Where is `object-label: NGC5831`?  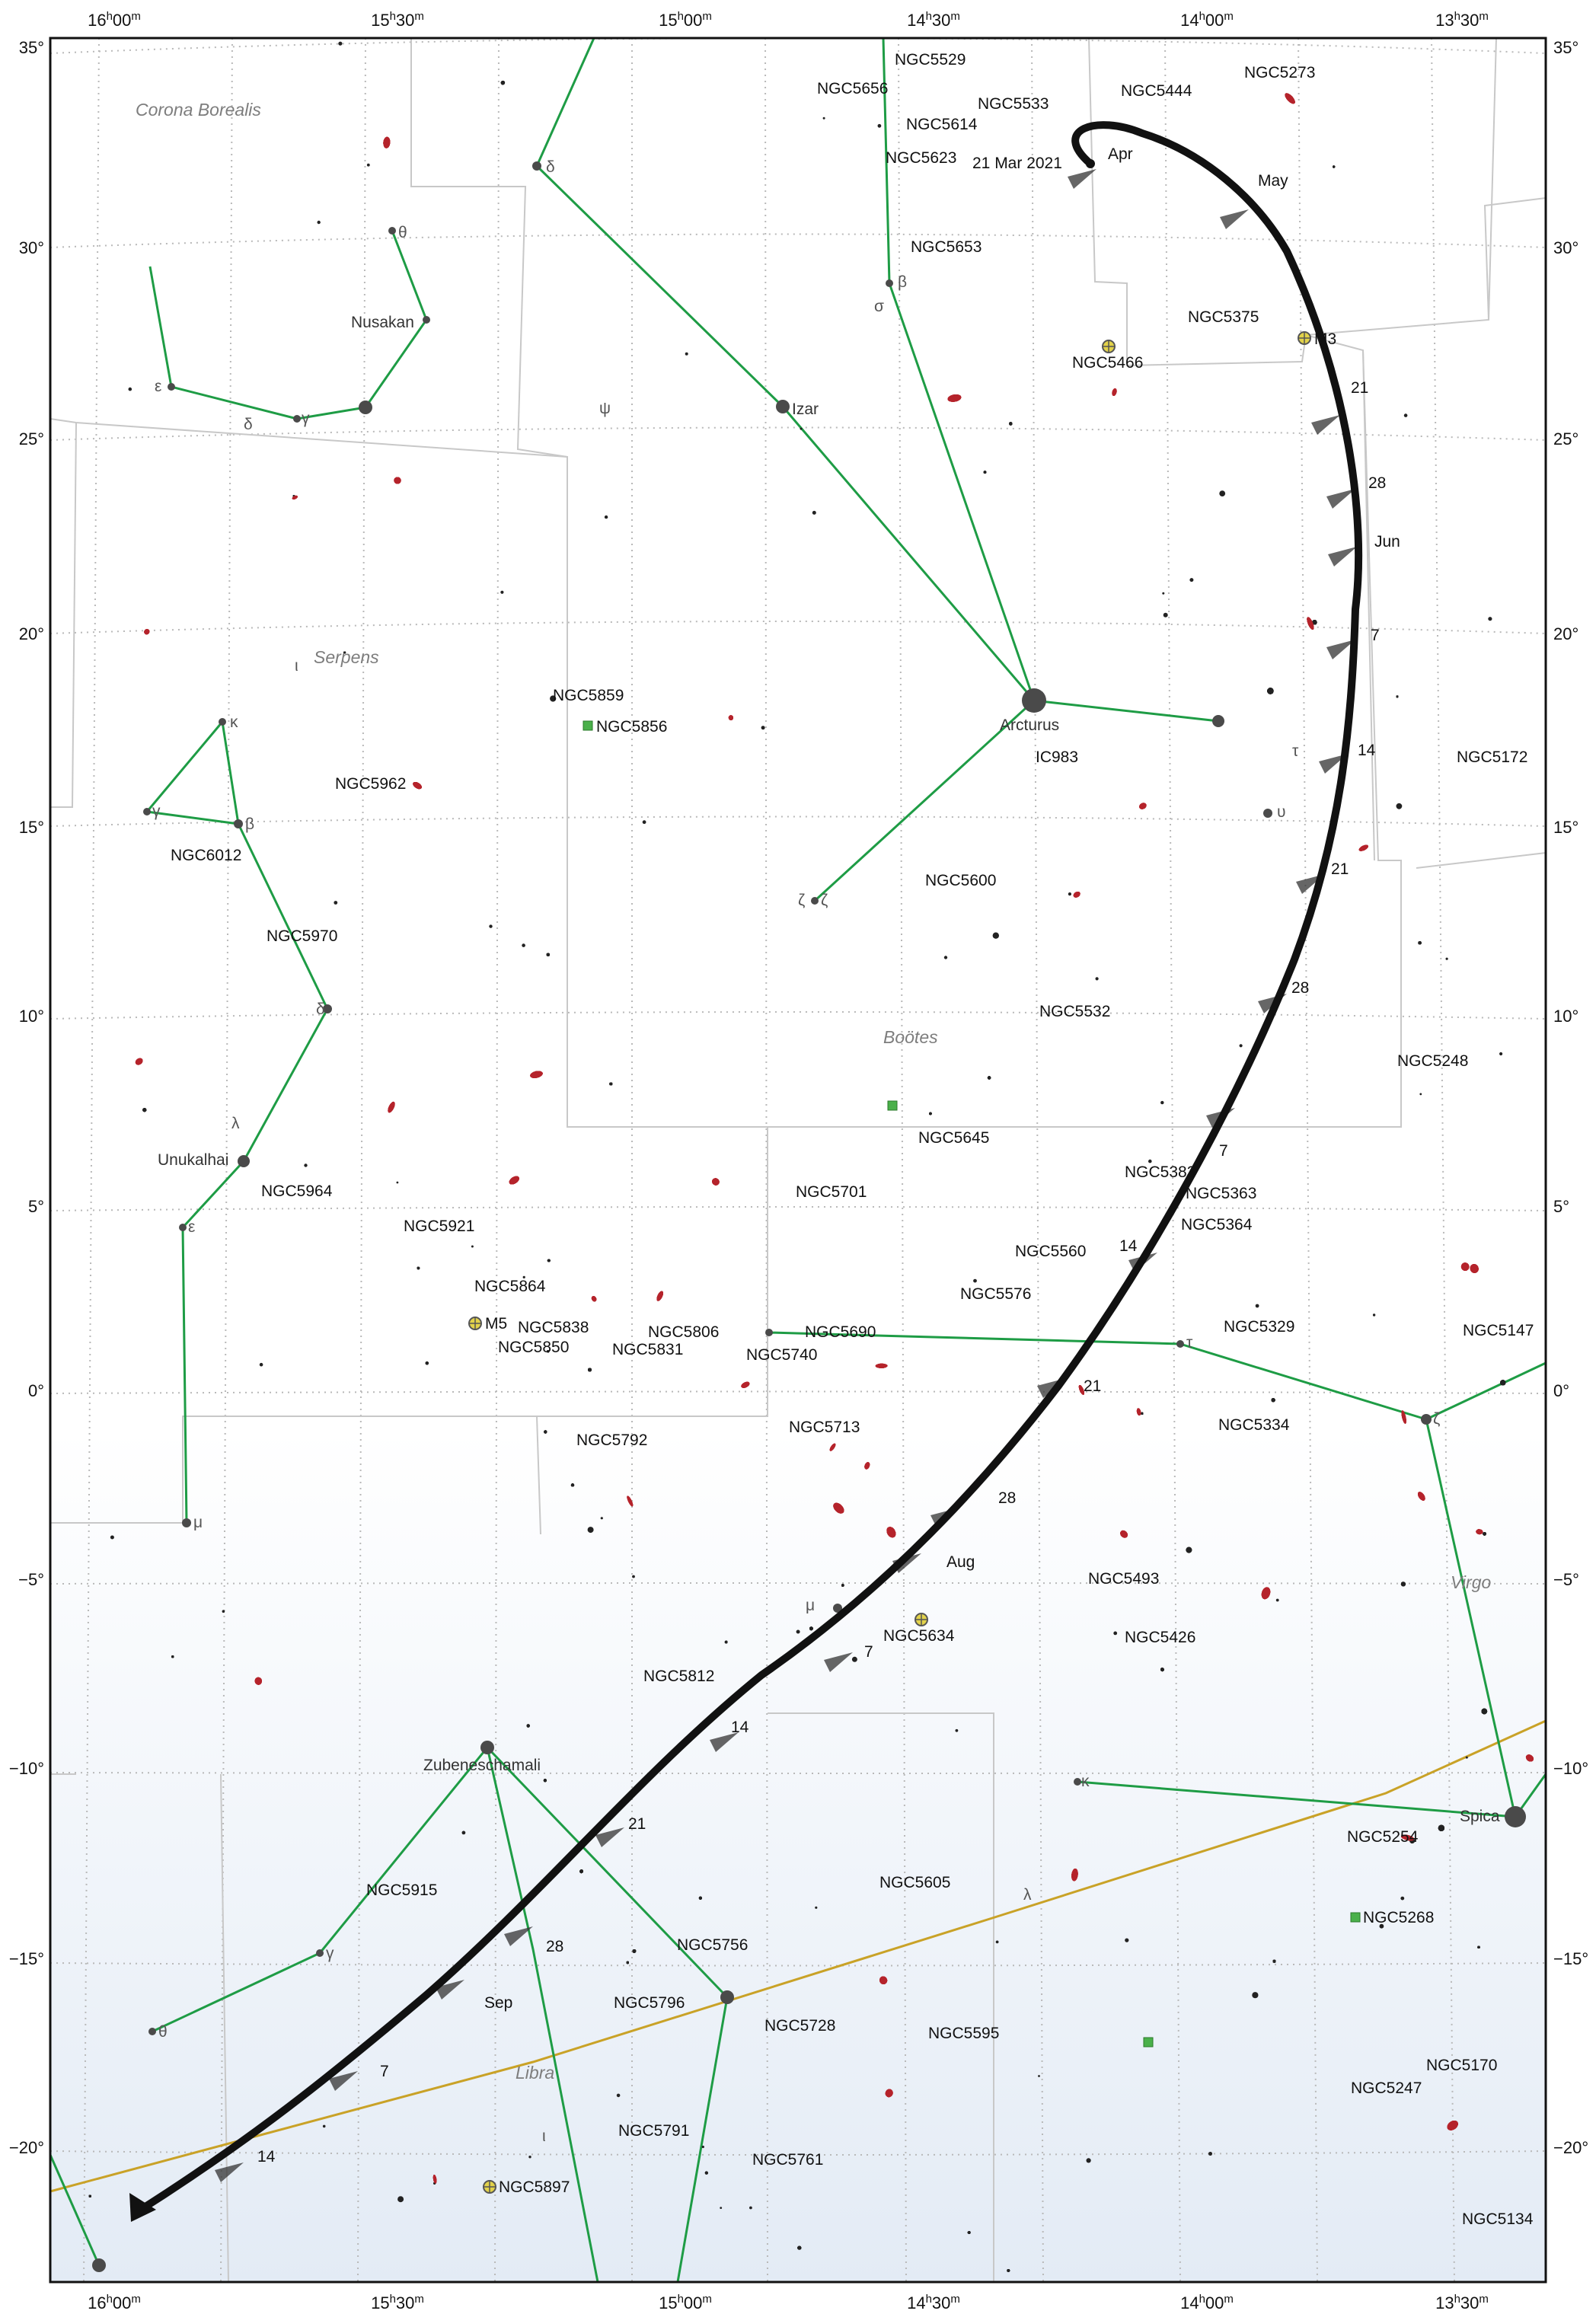 object-label: NGC5831 is located at coordinates (647, 1349).